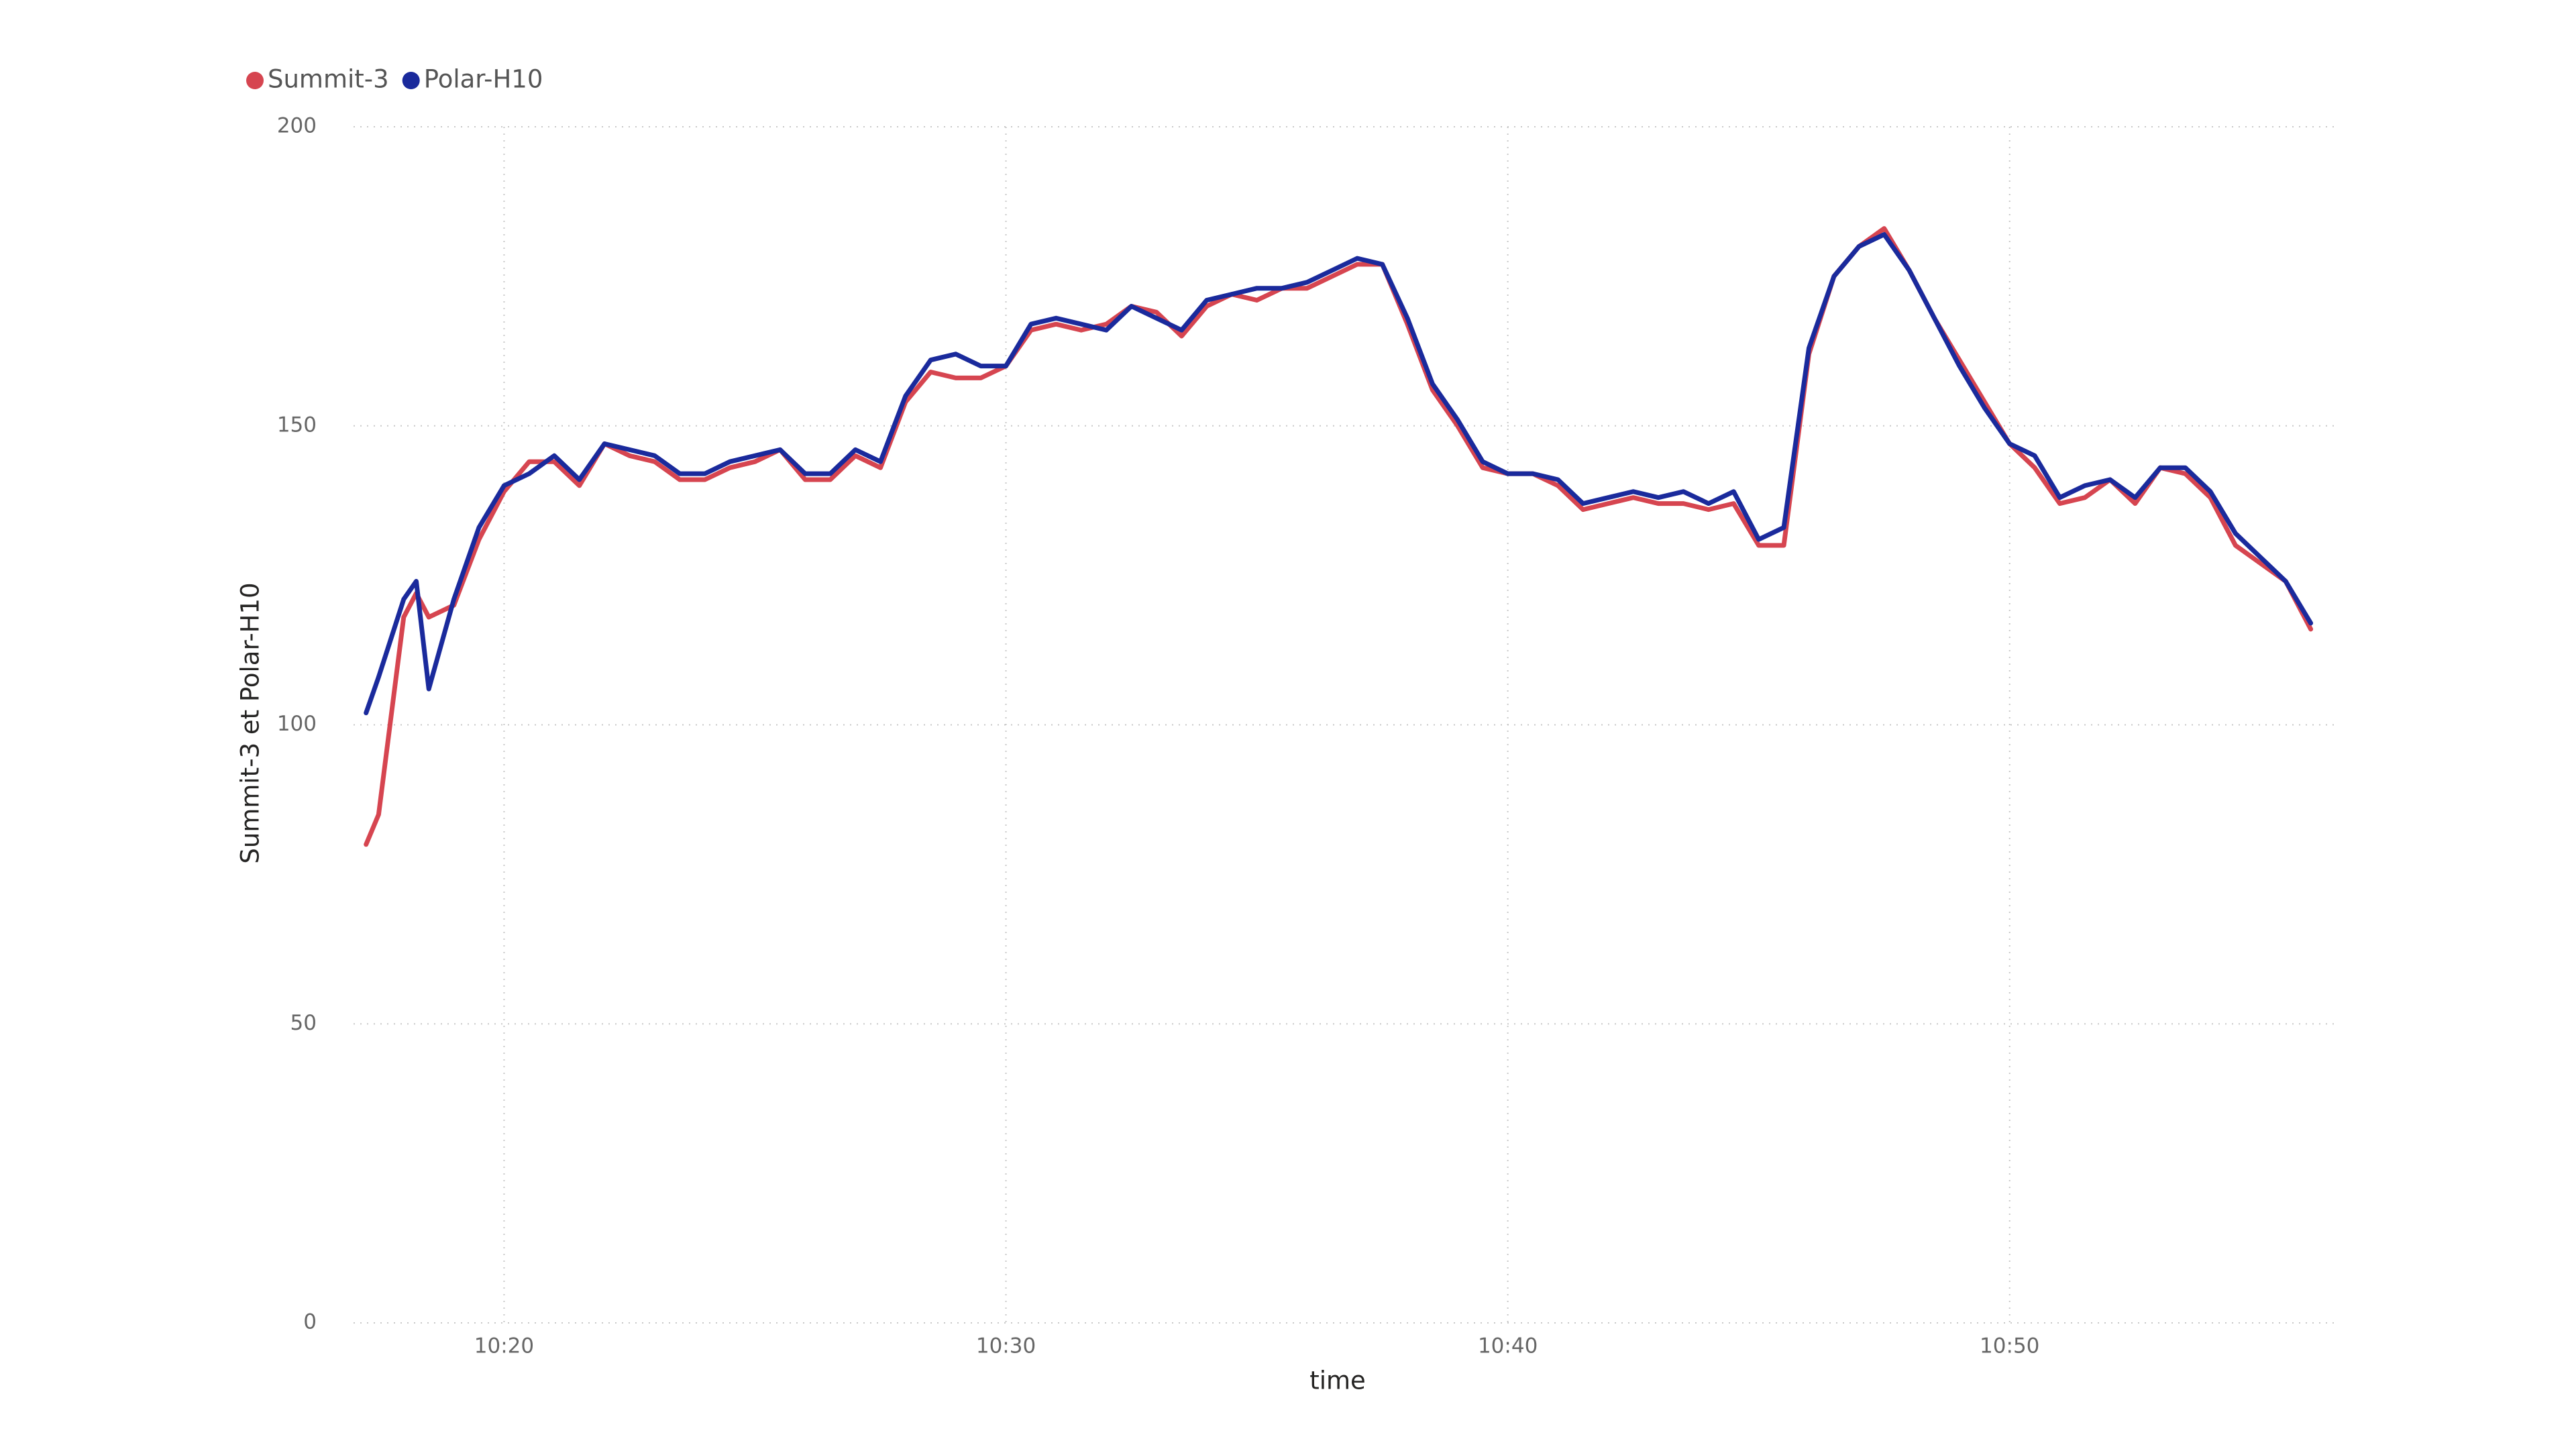 This screenshot has height=1449, width=2576. Describe the element at coordinates (297, 126) in the screenshot. I see `y-tick-label: 200` at that location.